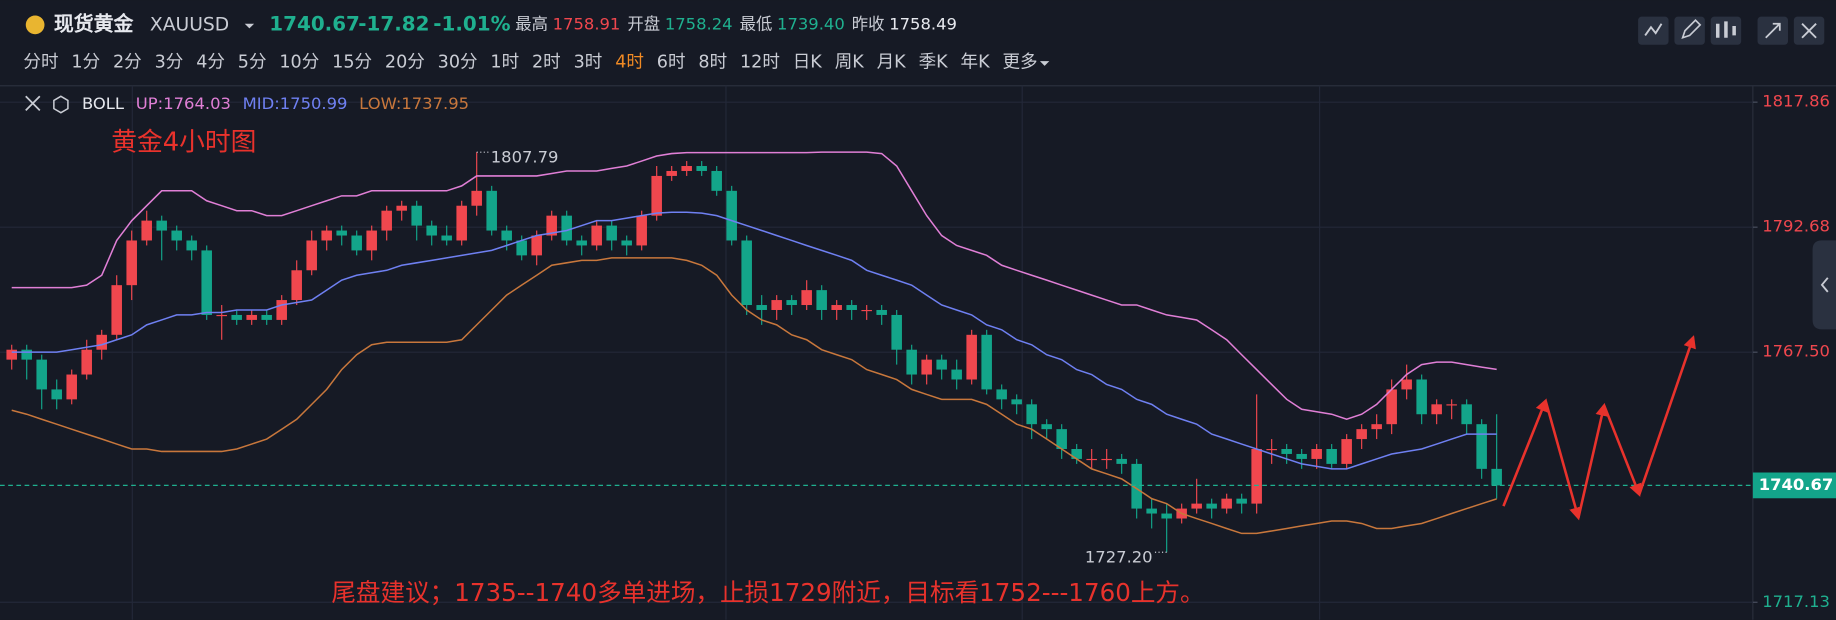 This screenshot has height=620, width=1836. Describe the element at coordinates (94, 23) in the screenshot. I see `instrument-name: 现货黄金` at that location.